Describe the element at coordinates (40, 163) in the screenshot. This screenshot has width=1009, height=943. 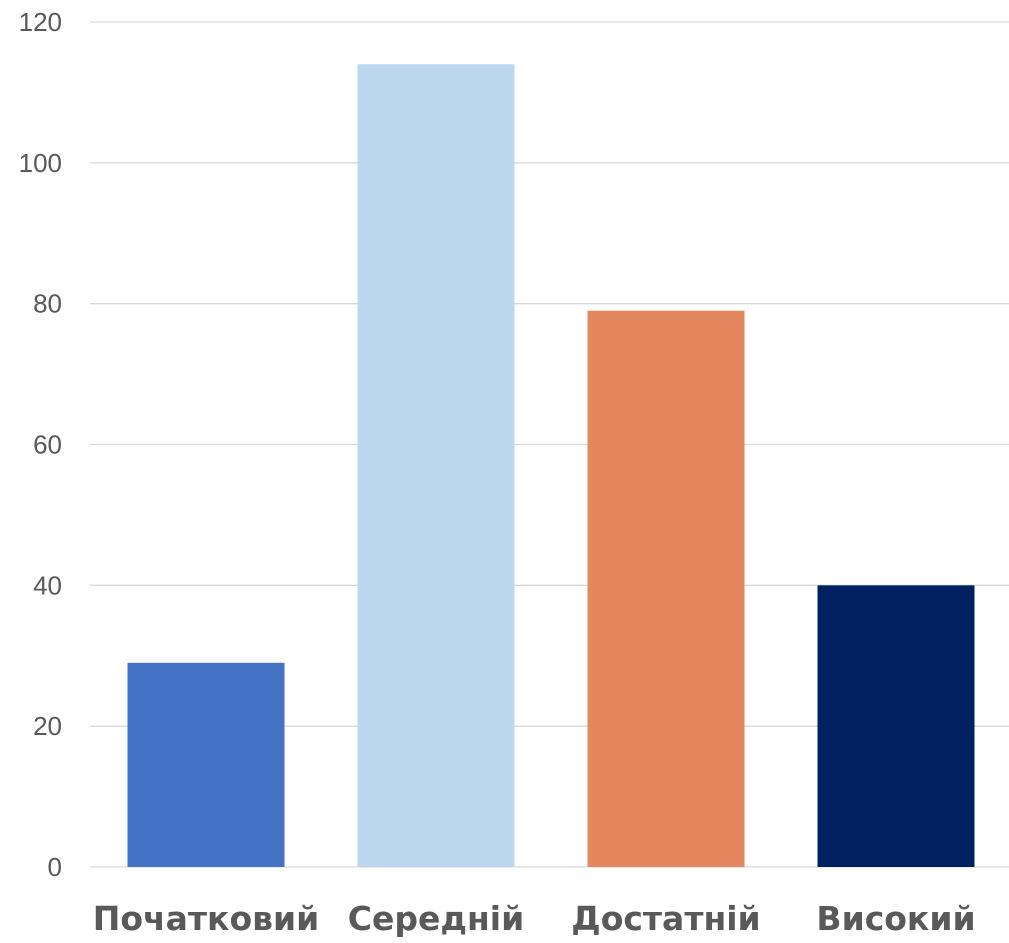
I see `y-tick-label: 100` at that location.